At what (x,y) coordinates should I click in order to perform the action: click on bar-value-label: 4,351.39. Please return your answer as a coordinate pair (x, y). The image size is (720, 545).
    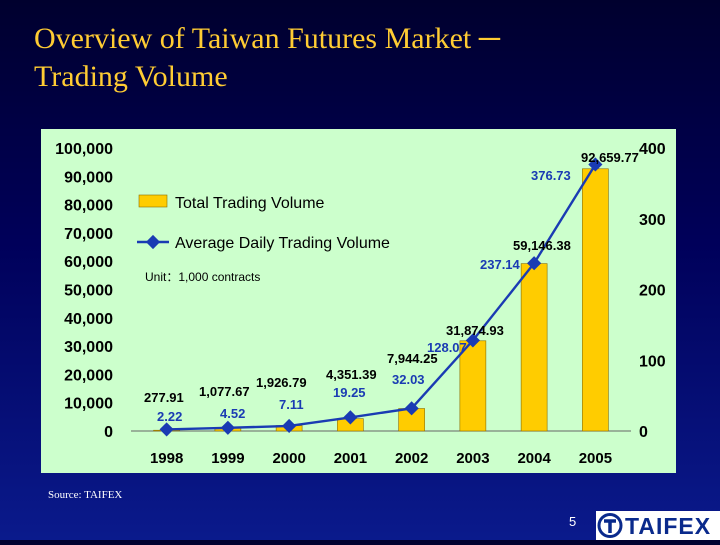
    Looking at the image, I should click on (351, 374).